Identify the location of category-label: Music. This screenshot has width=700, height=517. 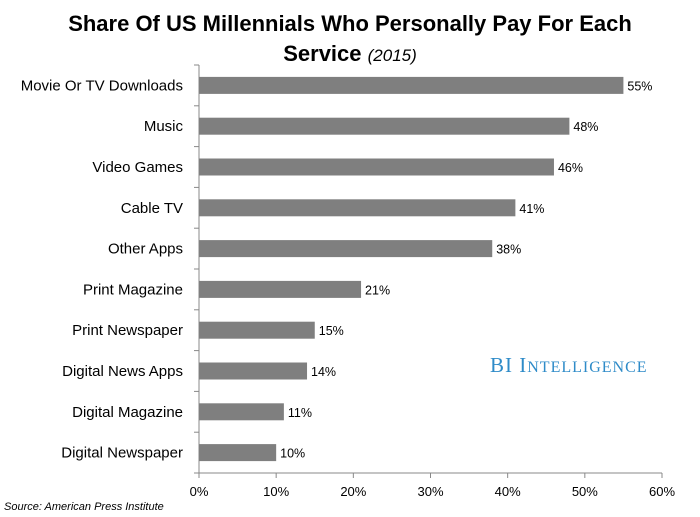
(164, 126).